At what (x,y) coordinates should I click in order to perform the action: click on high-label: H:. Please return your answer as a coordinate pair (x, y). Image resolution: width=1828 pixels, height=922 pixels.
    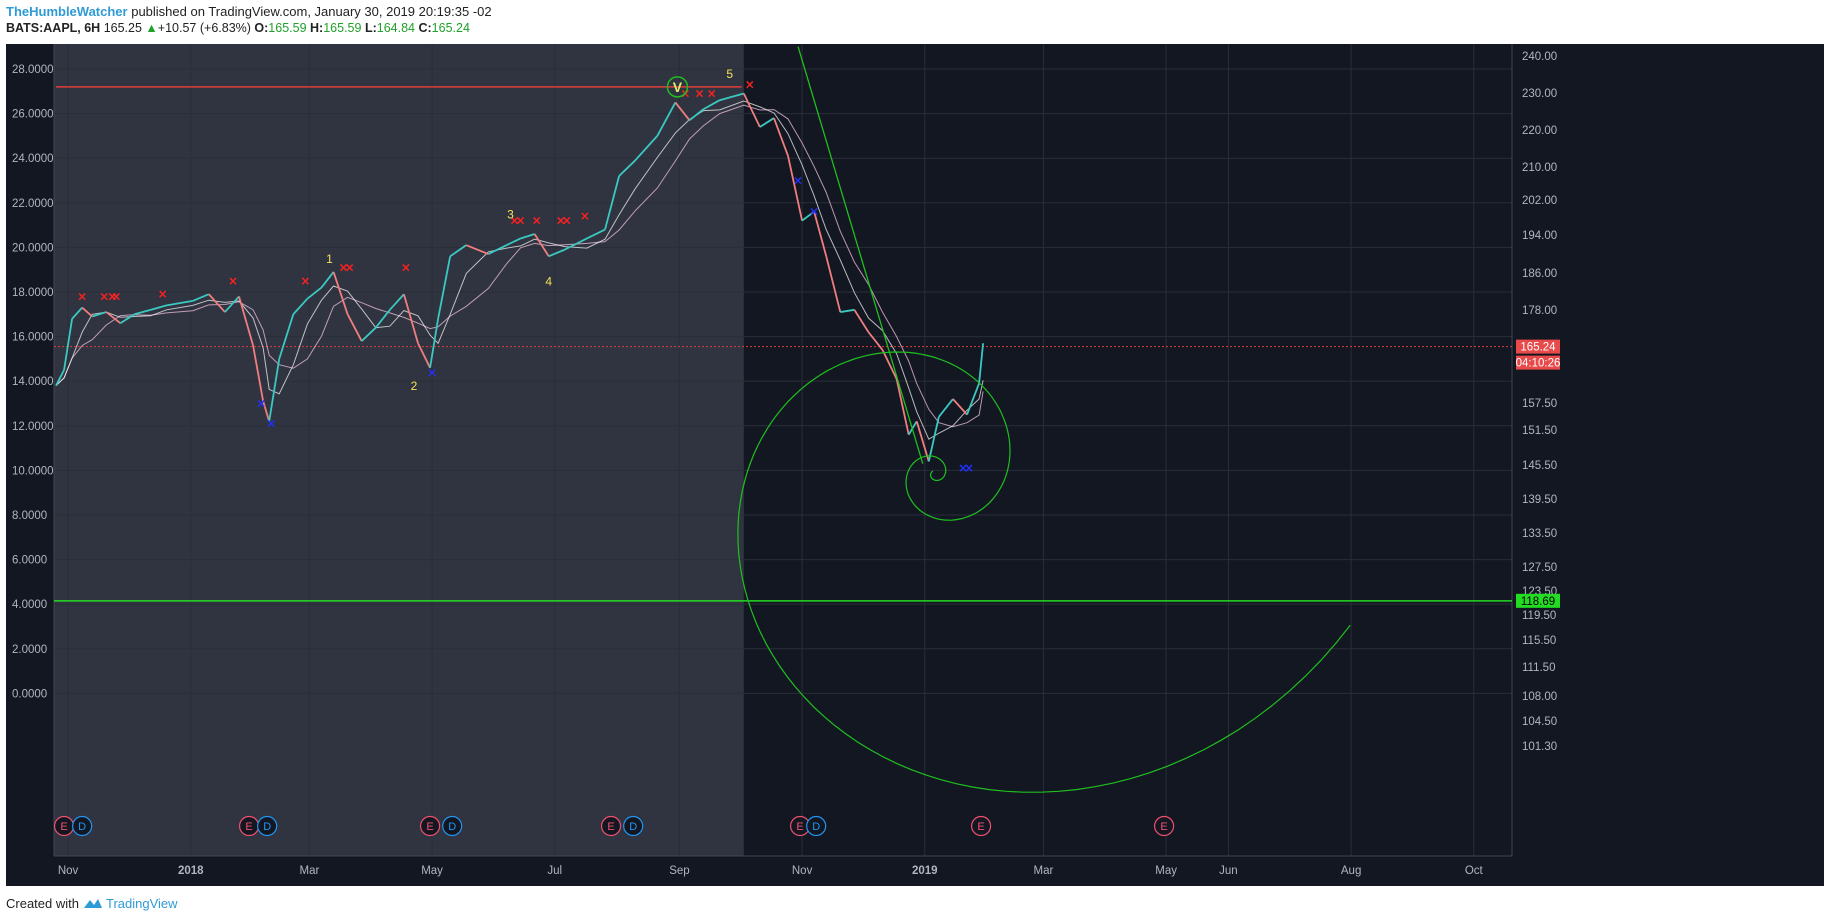
    Looking at the image, I should click on (317, 28).